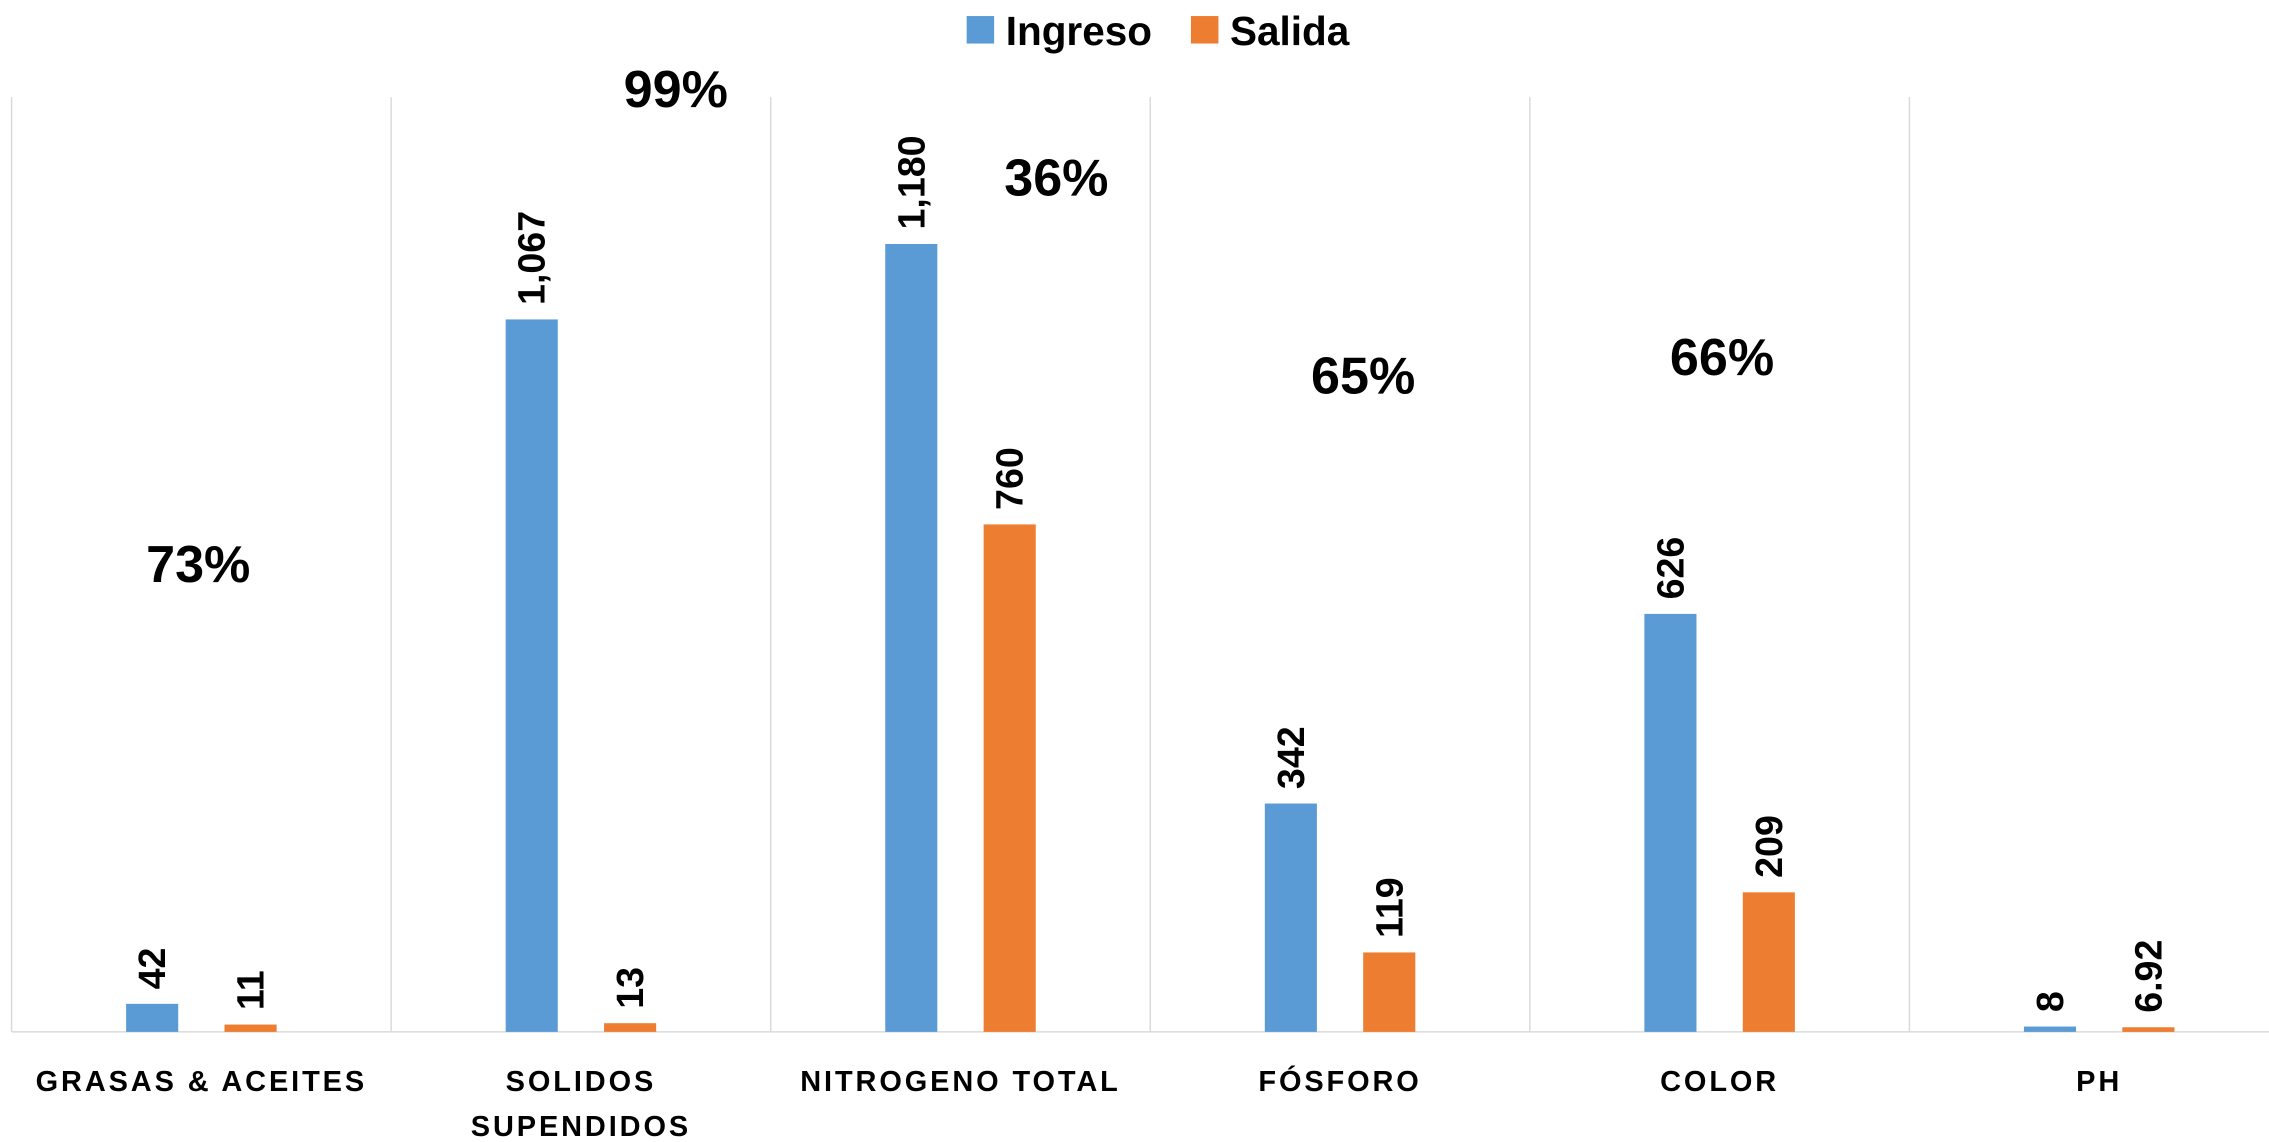 This screenshot has width=2269, height=1142. I want to click on x-tick-label: FÓSFORO, so click(1339, 1081).